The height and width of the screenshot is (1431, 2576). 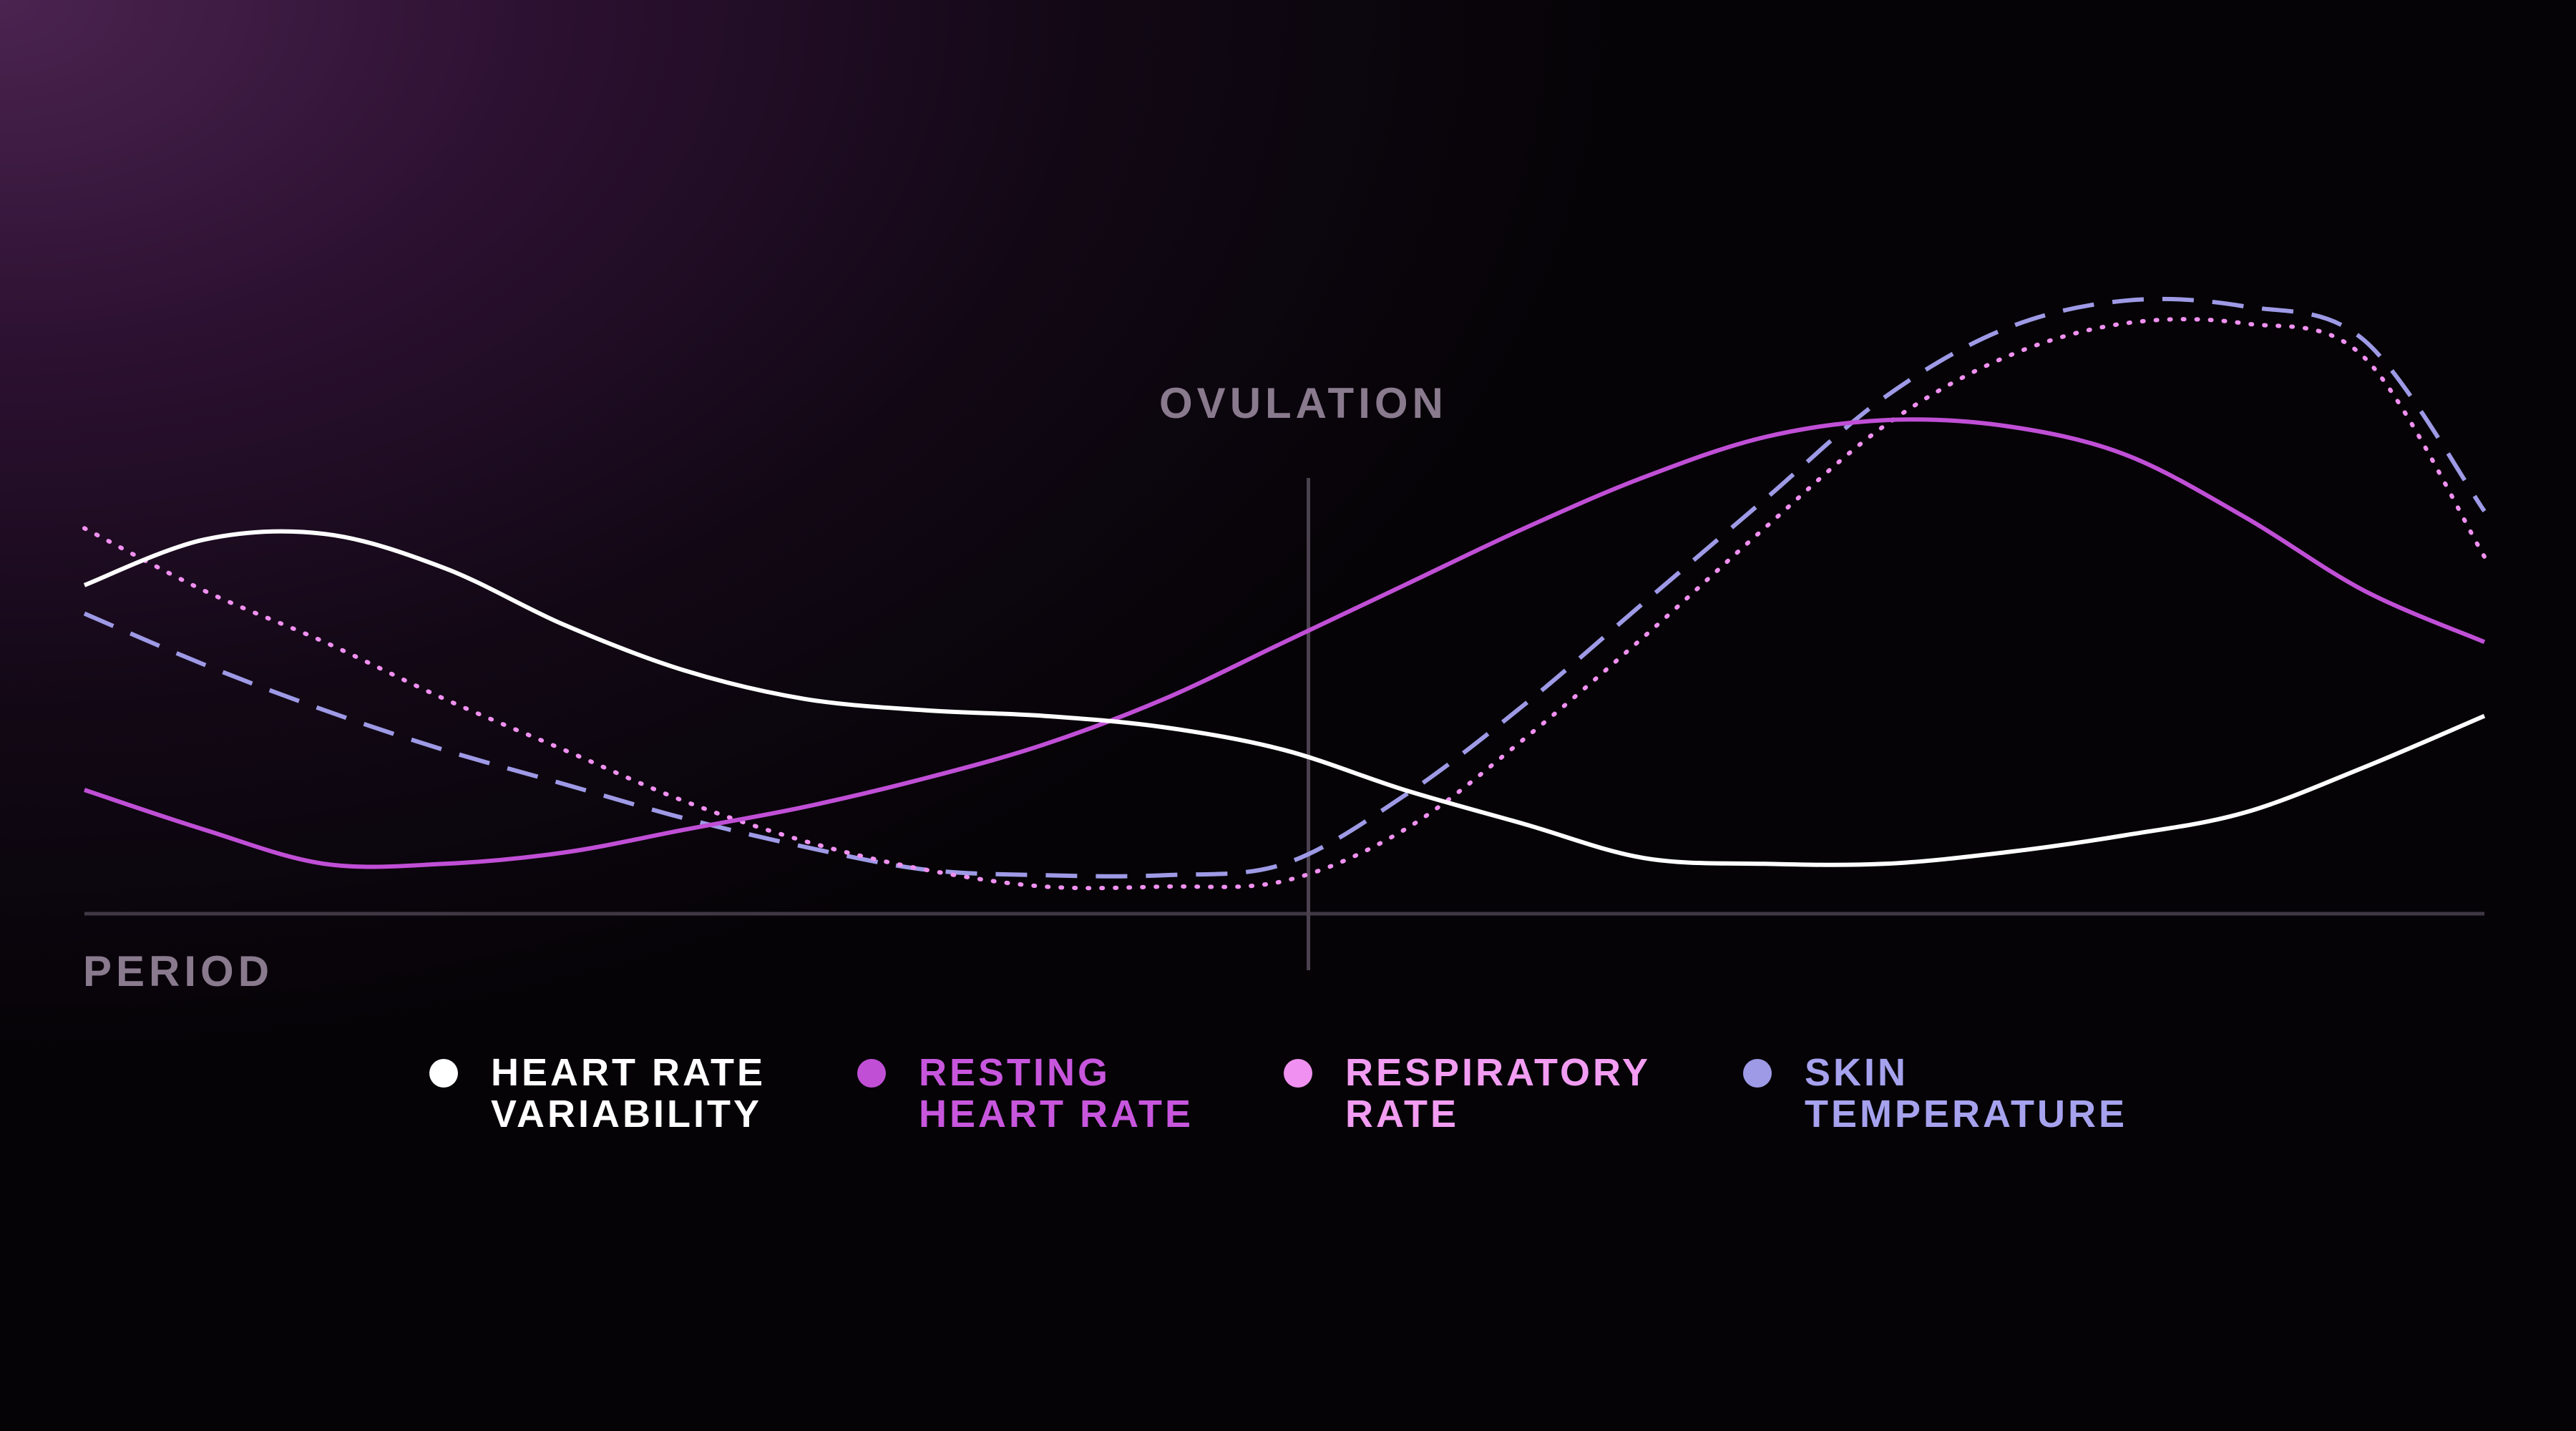 I want to click on legend-dot-respiratory-rate, so click(x=1298, y=1074).